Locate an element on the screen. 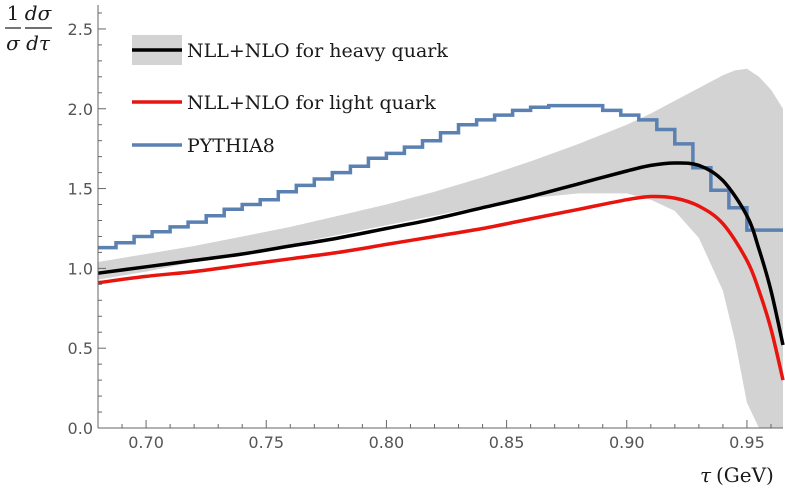 This screenshot has height=494, width=785. x-axis-label: τ (GeV) is located at coordinates (737, 475).